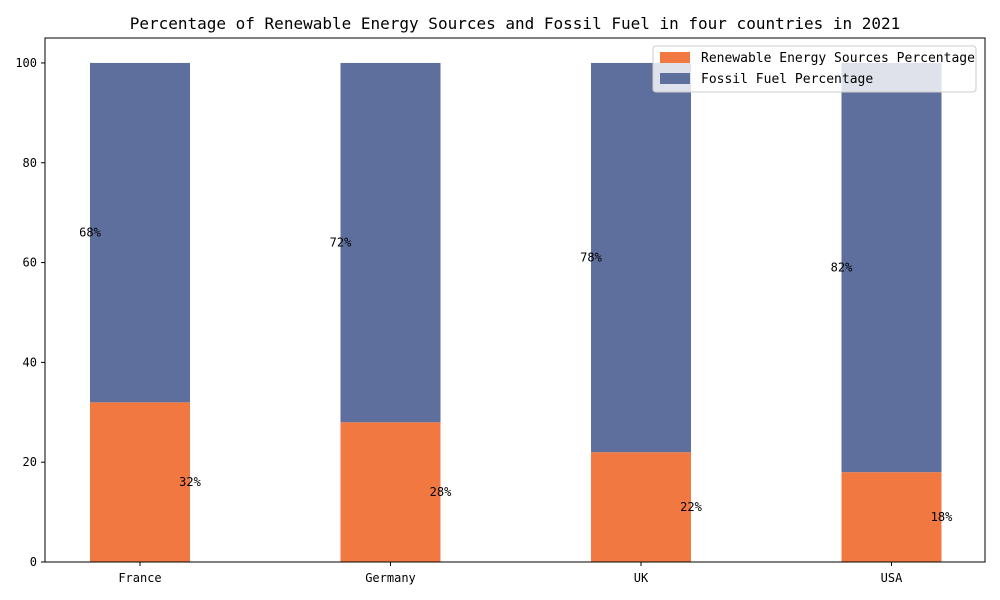  Describe the element at coordinates (341, 243) in the screenshot. I see `data-label-fossil-germany: 72%` at that location.